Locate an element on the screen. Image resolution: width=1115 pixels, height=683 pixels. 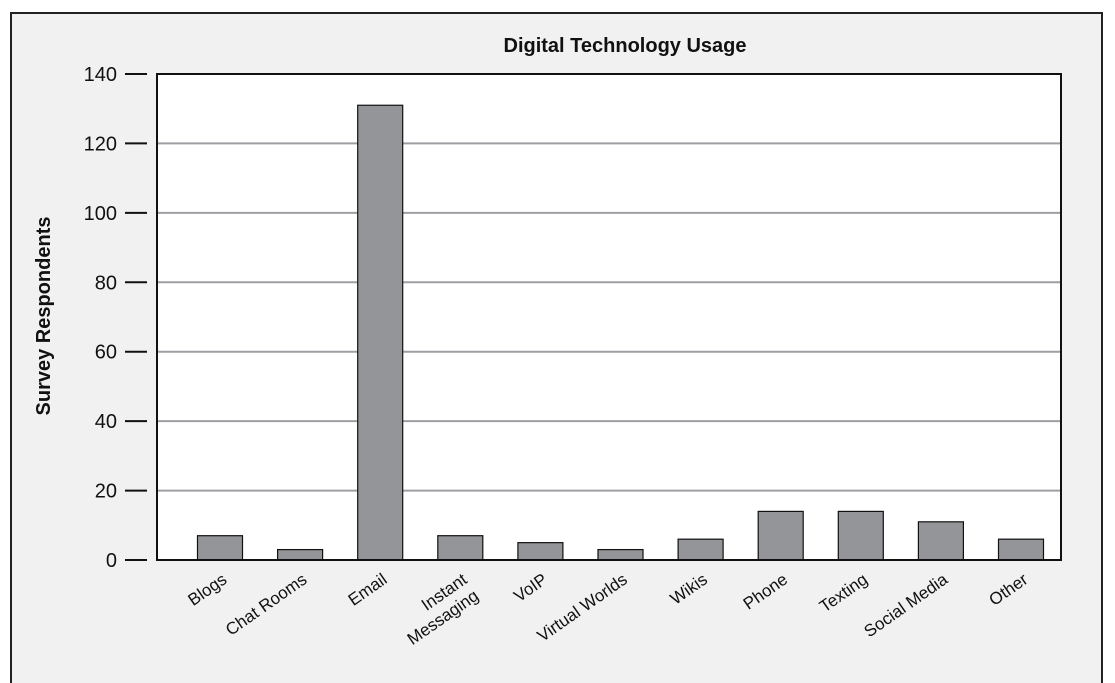
y-ticks: 0 20 40 60 80 100 120 140 is located at coordinates (115, 318).